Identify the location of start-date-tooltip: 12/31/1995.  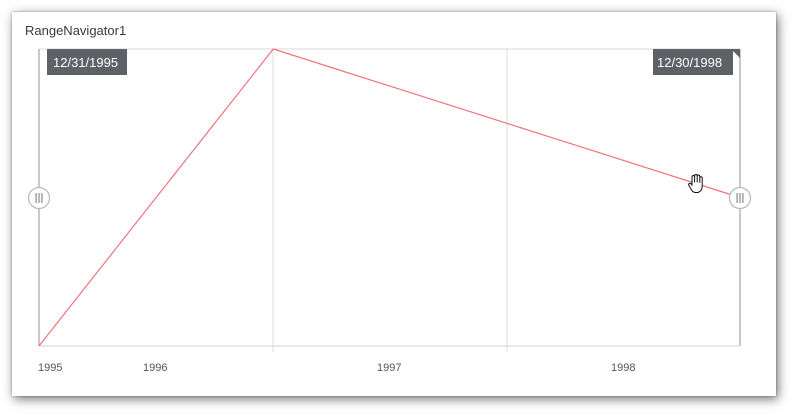
(87, 62).